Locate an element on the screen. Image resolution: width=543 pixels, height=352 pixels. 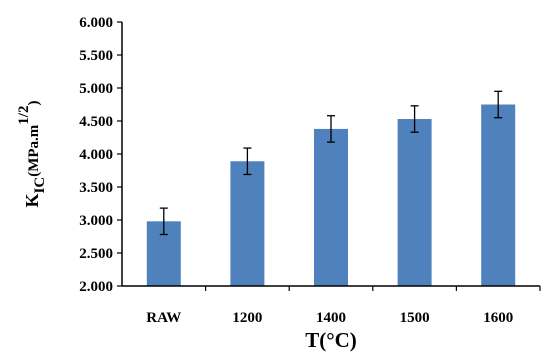
y-axis-title-close: ) is located at coordinates (34, 103).